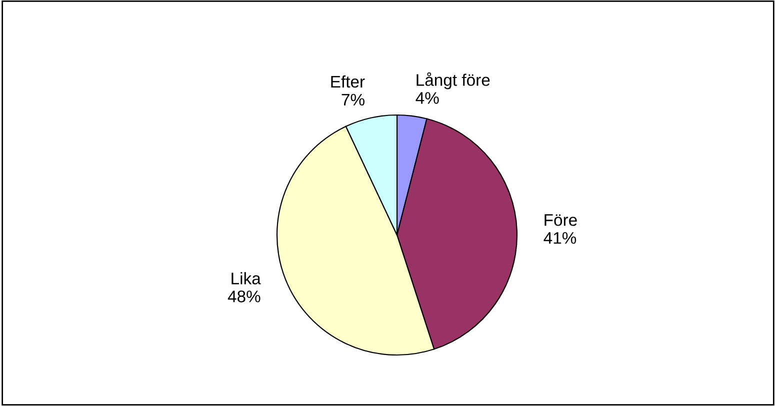  I want to click on slice-label: Efter, so click(348, 81).